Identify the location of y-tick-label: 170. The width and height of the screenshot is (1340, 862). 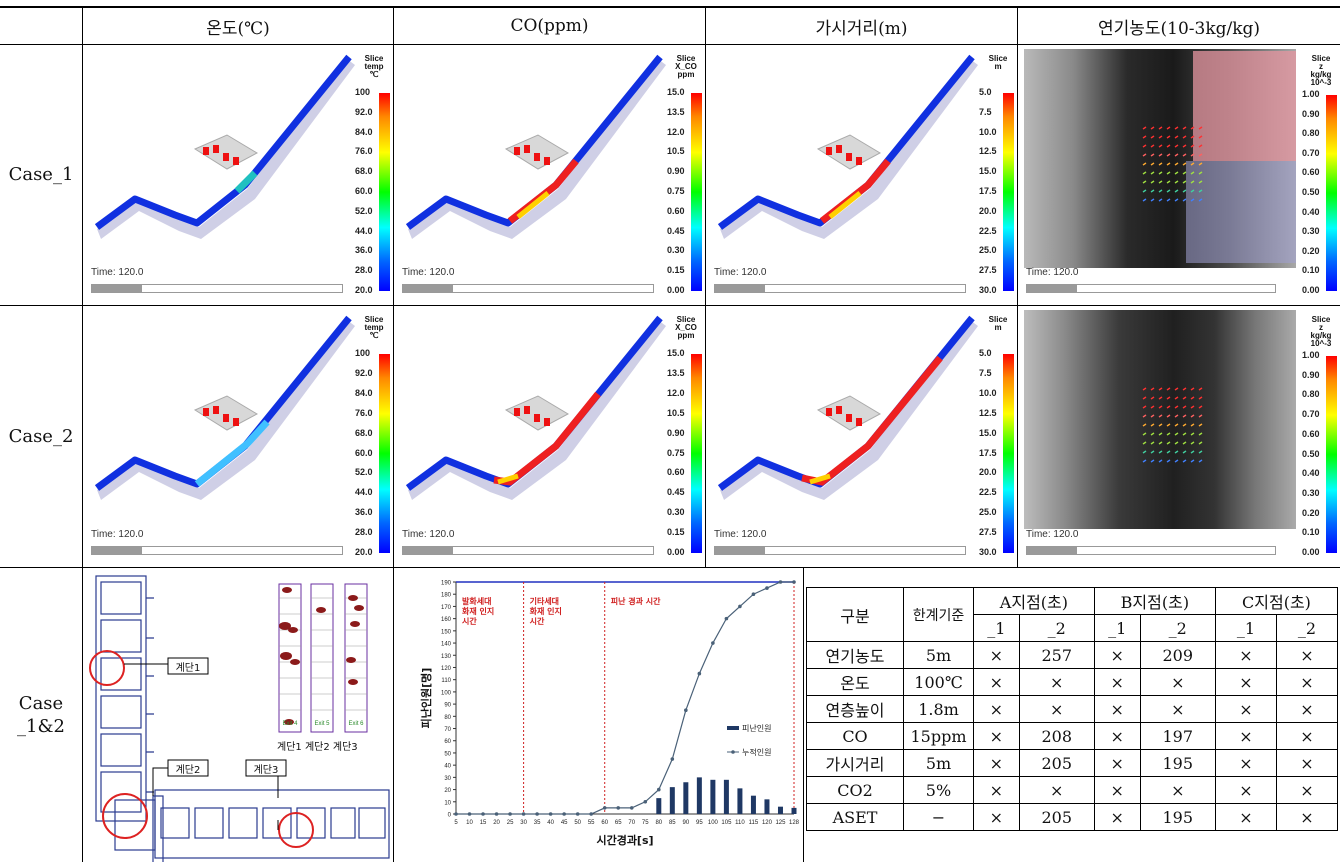
(446, 608).